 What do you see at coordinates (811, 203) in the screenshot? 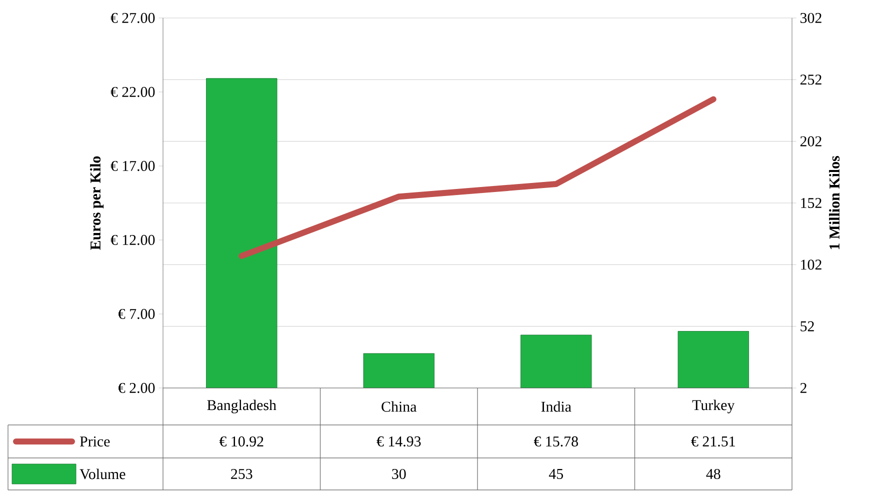
I see `y2-tick-label: 152` at bounding box center [811, 203].